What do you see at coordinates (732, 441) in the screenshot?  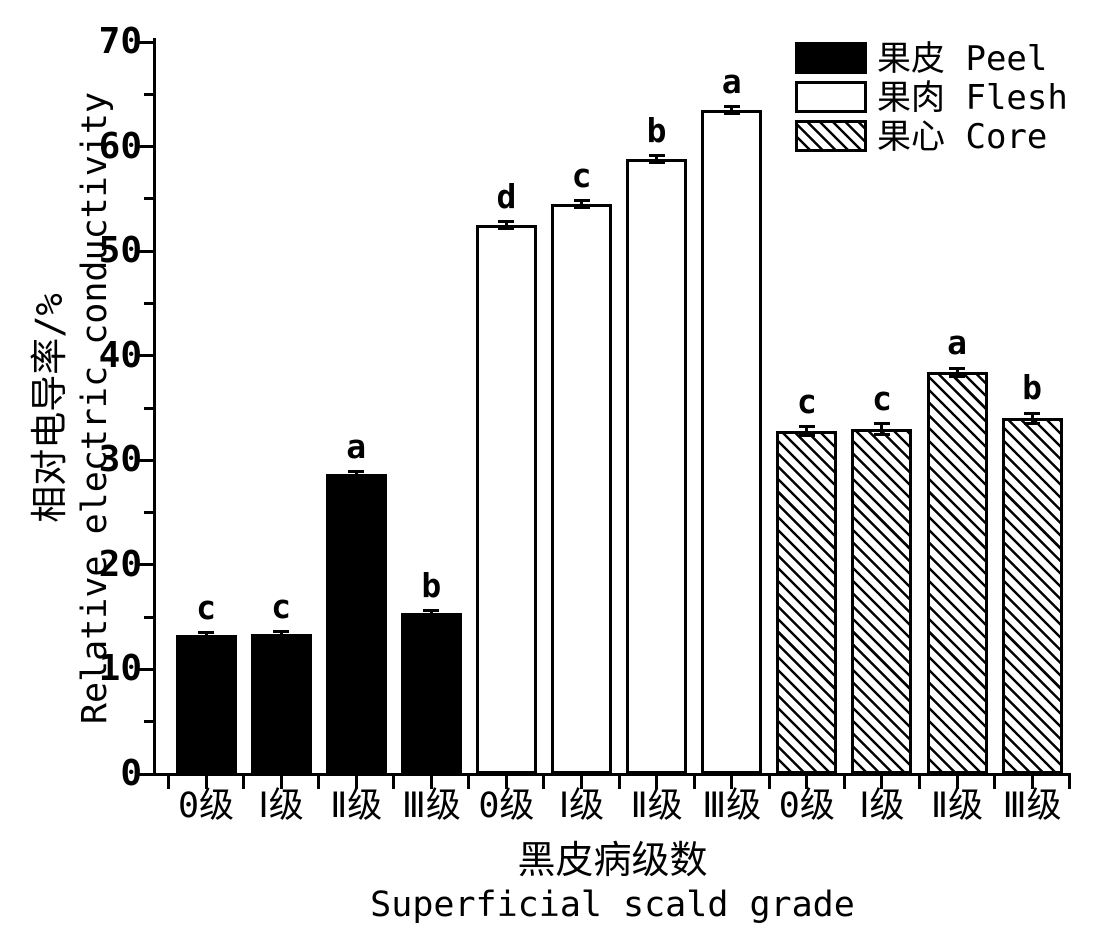 I see `bar-white-Ⅲ级` at bounding box center [732, 441].